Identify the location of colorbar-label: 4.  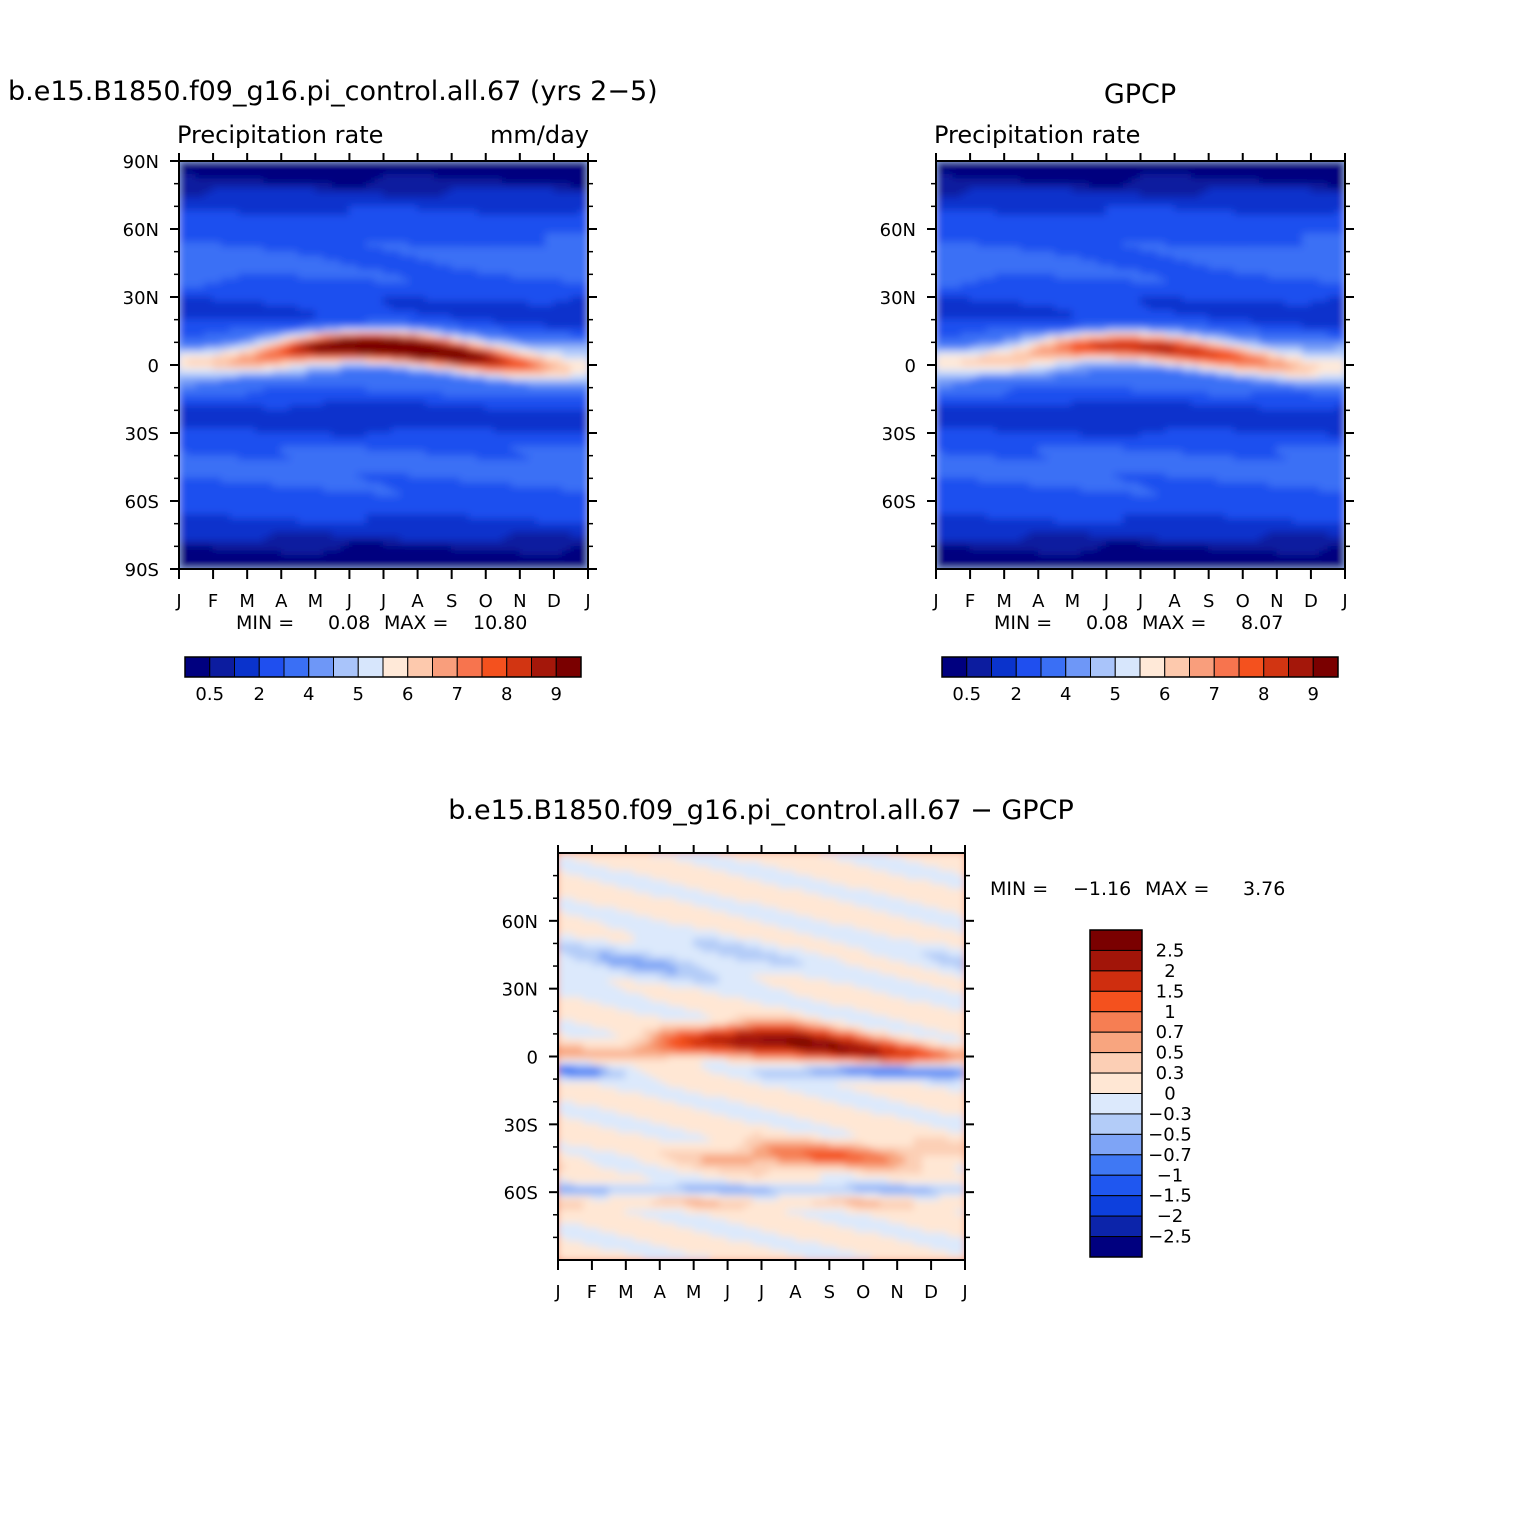
(308, 694).